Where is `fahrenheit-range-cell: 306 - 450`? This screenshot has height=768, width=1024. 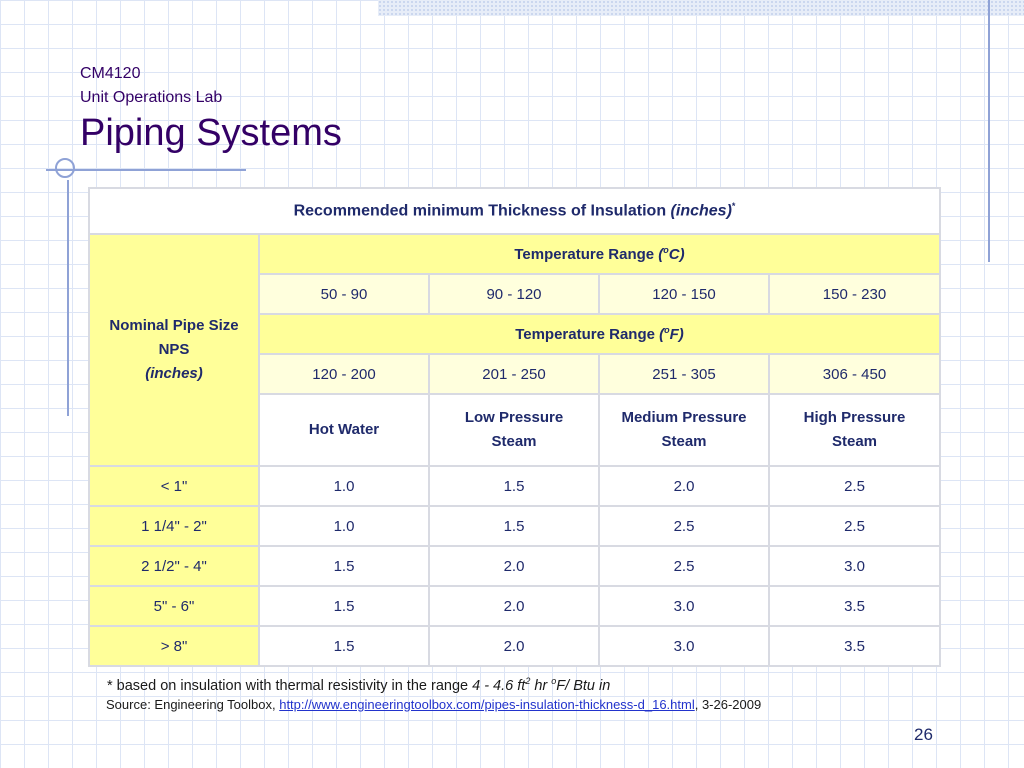 fahrenheit-range-cell: 306 - 450 is located at coordinates (854, 374).